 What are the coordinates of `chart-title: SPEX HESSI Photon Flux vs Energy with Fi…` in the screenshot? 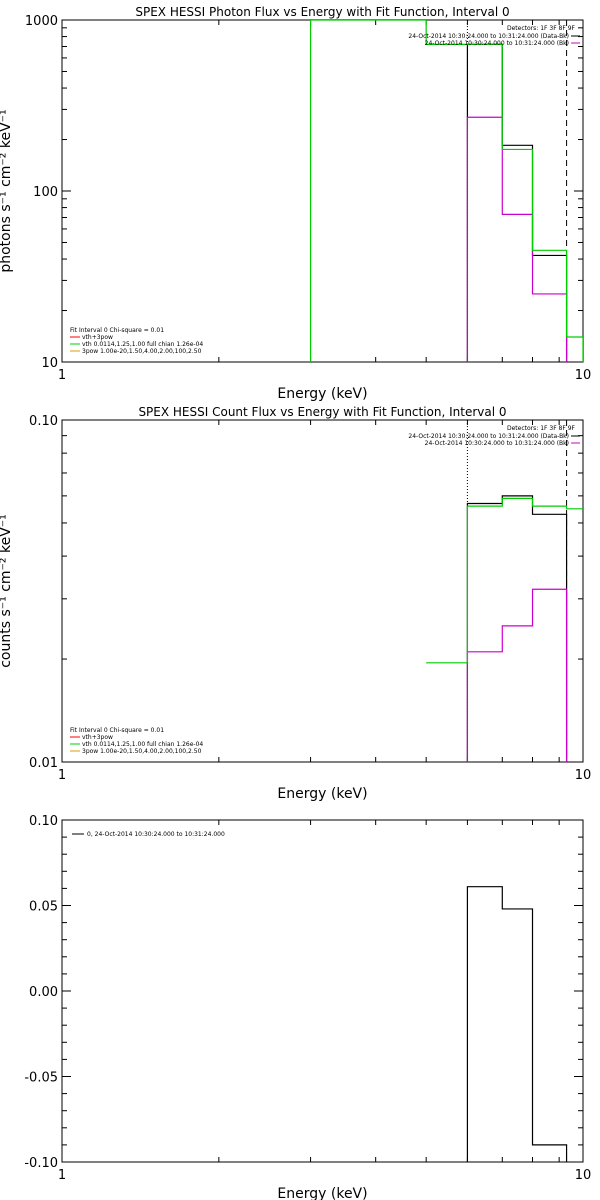 It's located at (322, 12).